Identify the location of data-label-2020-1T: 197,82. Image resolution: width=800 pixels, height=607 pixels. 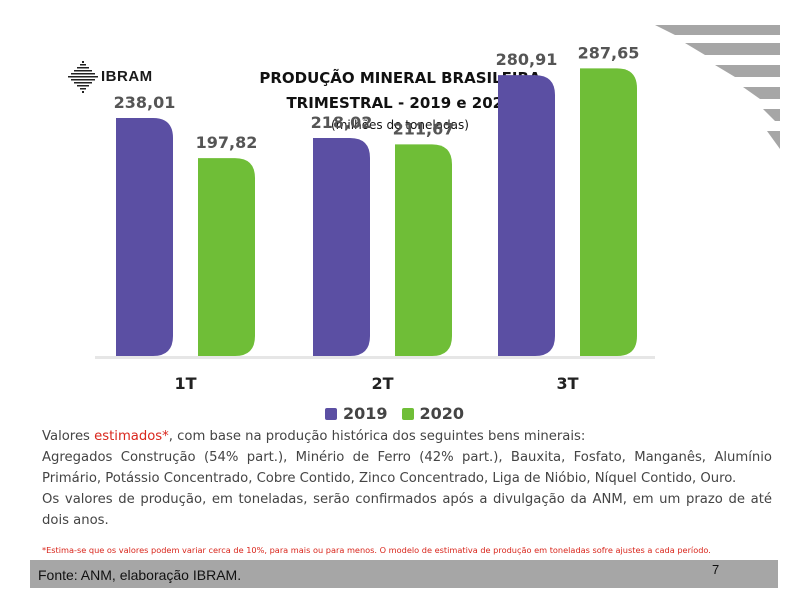
(227, 142).